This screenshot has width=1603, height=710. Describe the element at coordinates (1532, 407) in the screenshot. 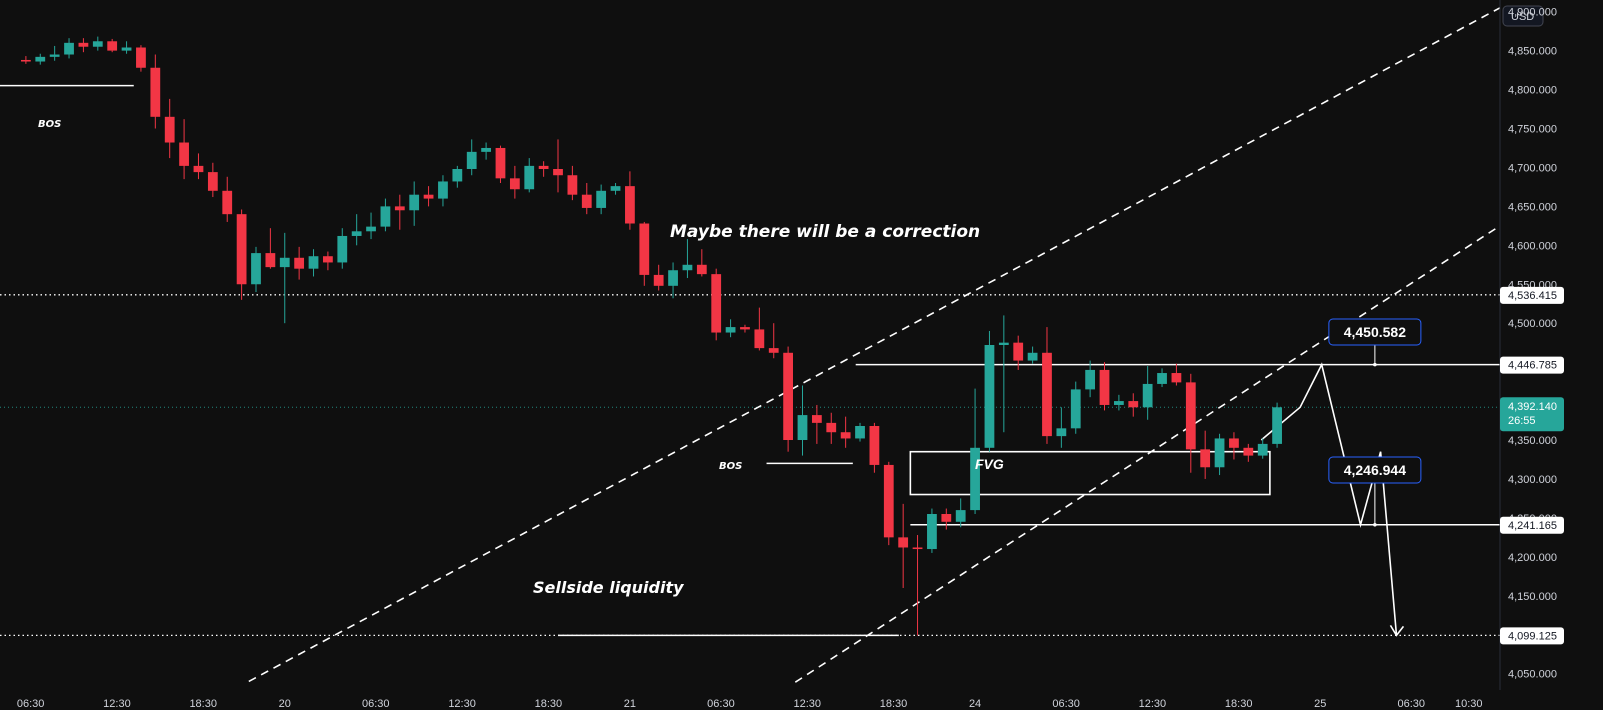

I see `current-price-value: 4,392.140` at that location.